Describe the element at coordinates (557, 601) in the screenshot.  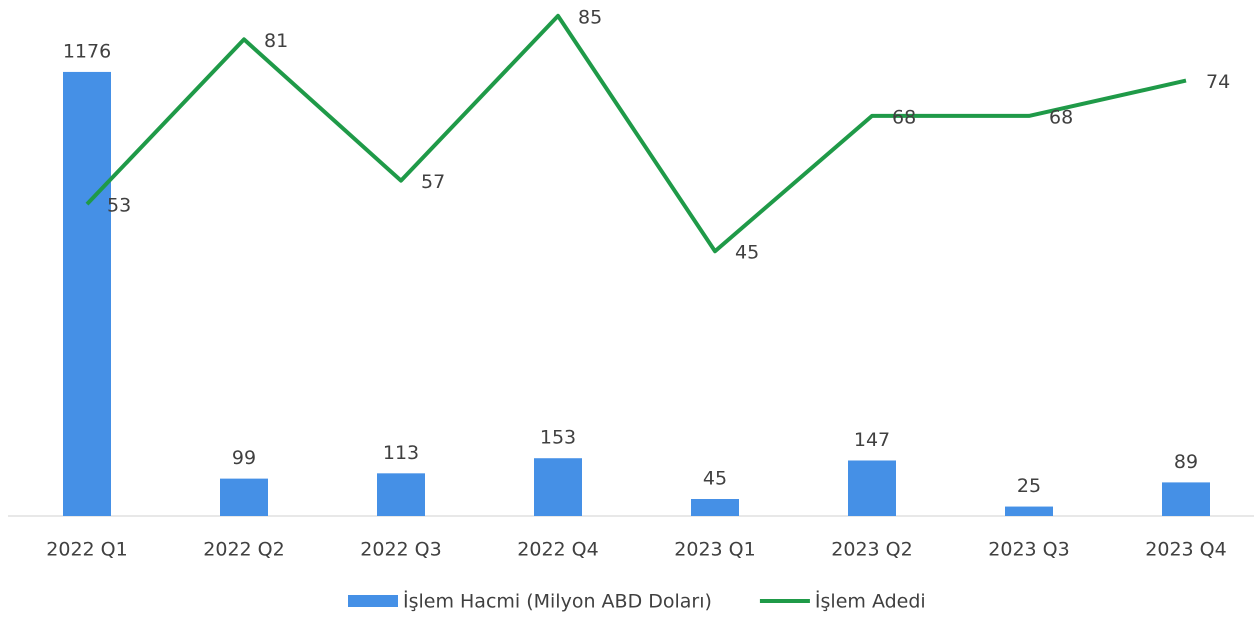
I see `legend-label: İşlem Hacmi (Milyon ABD Doları)` at that location.